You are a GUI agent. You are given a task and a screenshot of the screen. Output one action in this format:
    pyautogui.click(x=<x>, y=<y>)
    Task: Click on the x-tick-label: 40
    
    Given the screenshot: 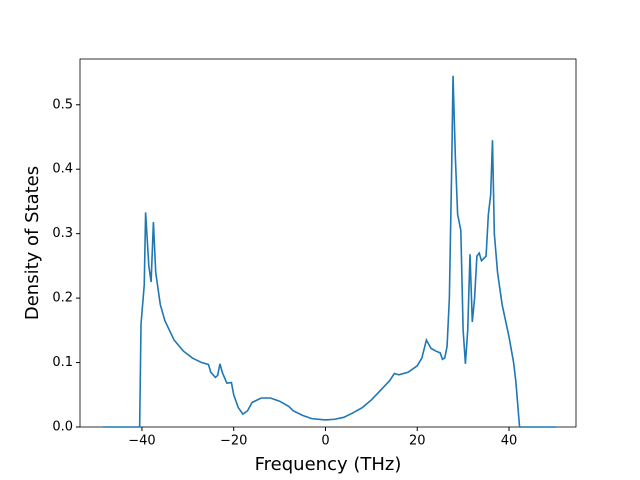 What is the action you would take?
    pyautogui.click(x=509, y=441)
    